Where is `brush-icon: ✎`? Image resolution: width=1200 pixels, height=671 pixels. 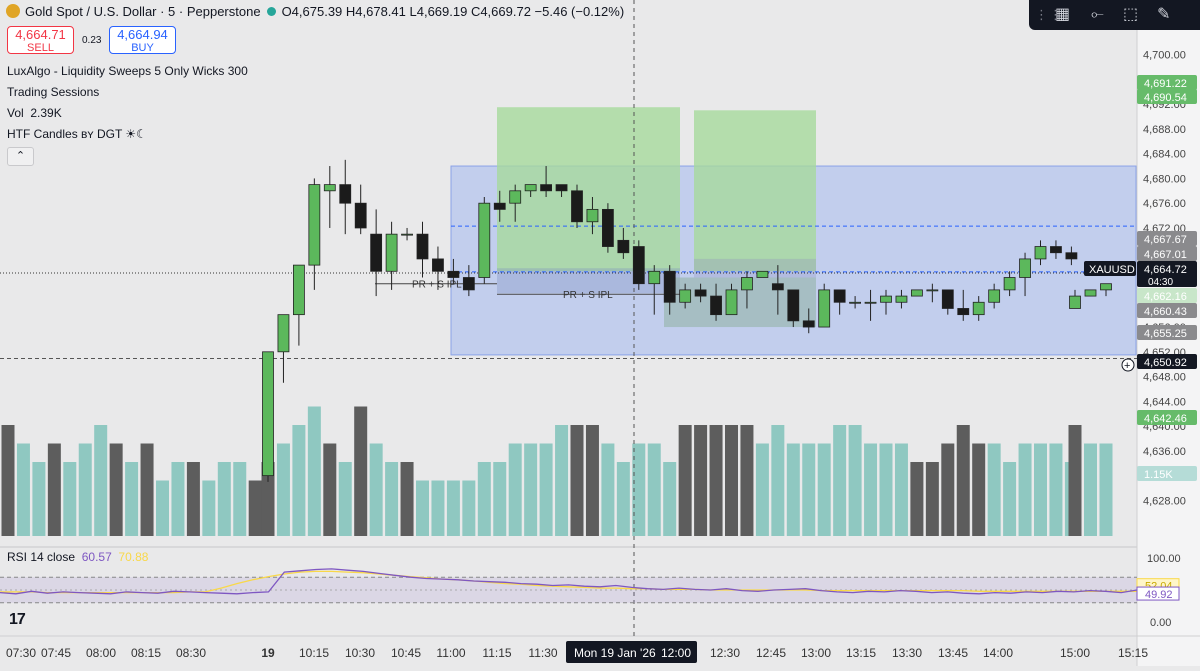 brush-icon: ✎ is located at coordinates (1164, 14).